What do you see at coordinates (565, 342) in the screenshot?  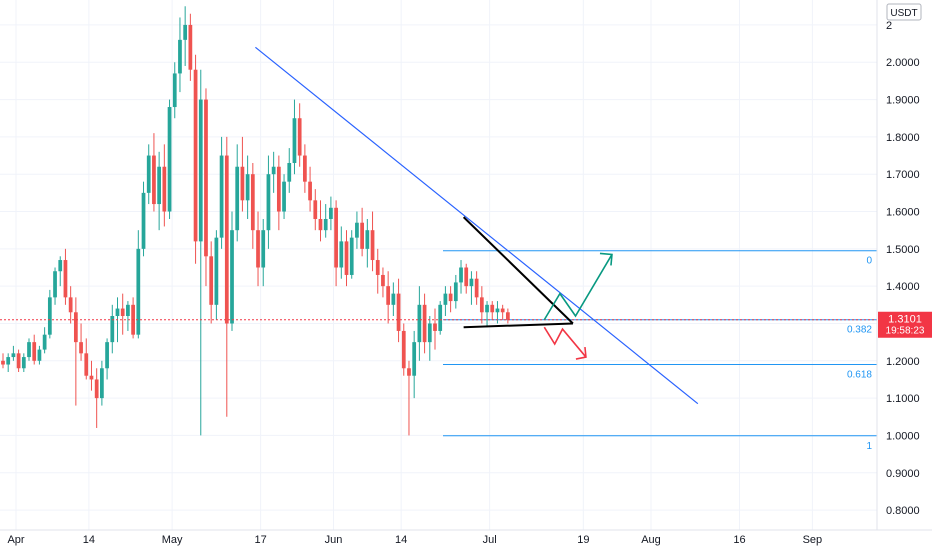 I see `bearish-path-arrow` at bounding box center [565, 342].